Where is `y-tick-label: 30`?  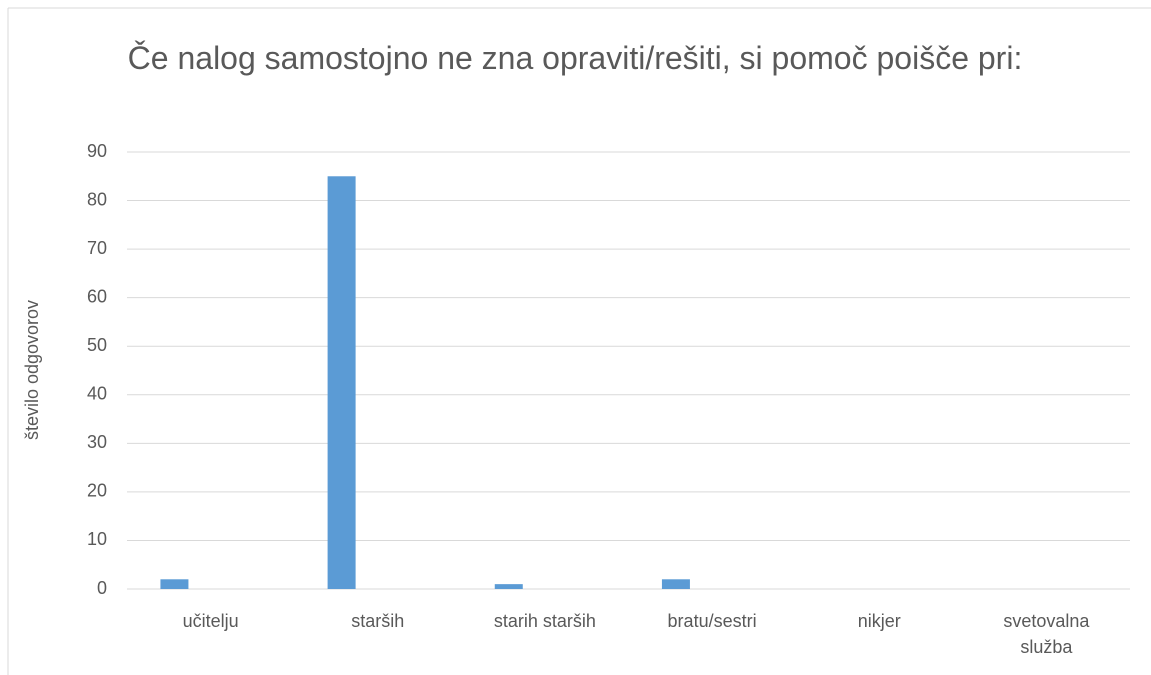
y-tick-label: 30 is located at coordinates (97, 442).